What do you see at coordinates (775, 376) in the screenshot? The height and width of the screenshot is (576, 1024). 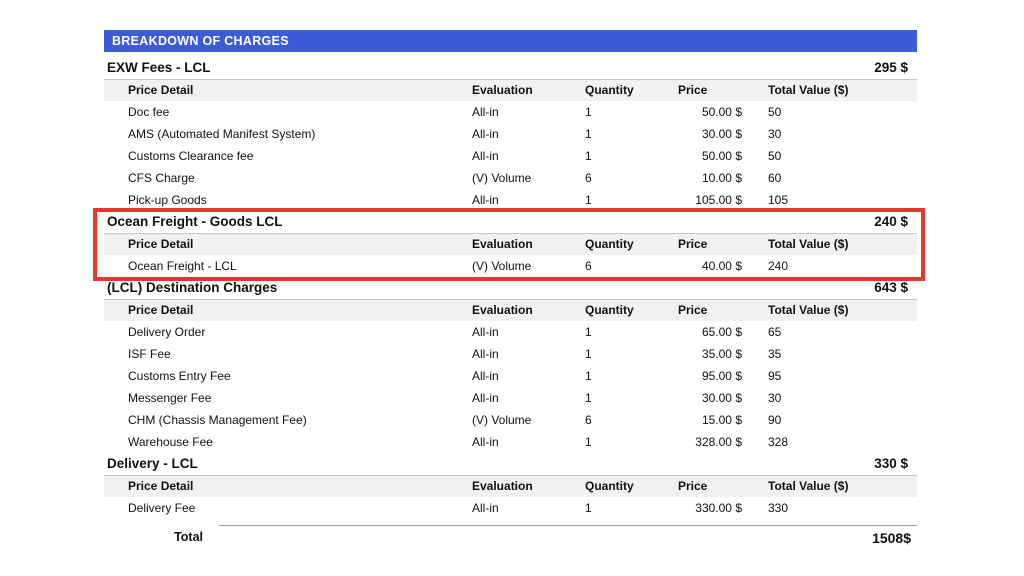 I see `cell-total: 95` at bounding box center [775, 376].